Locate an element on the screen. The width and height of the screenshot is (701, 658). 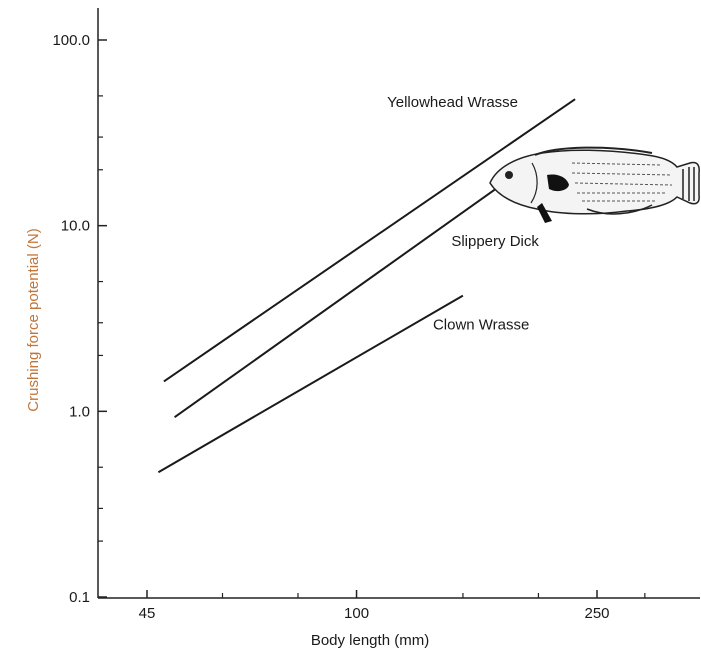
fish-tail-stripes is located at coordinates (688, 184).